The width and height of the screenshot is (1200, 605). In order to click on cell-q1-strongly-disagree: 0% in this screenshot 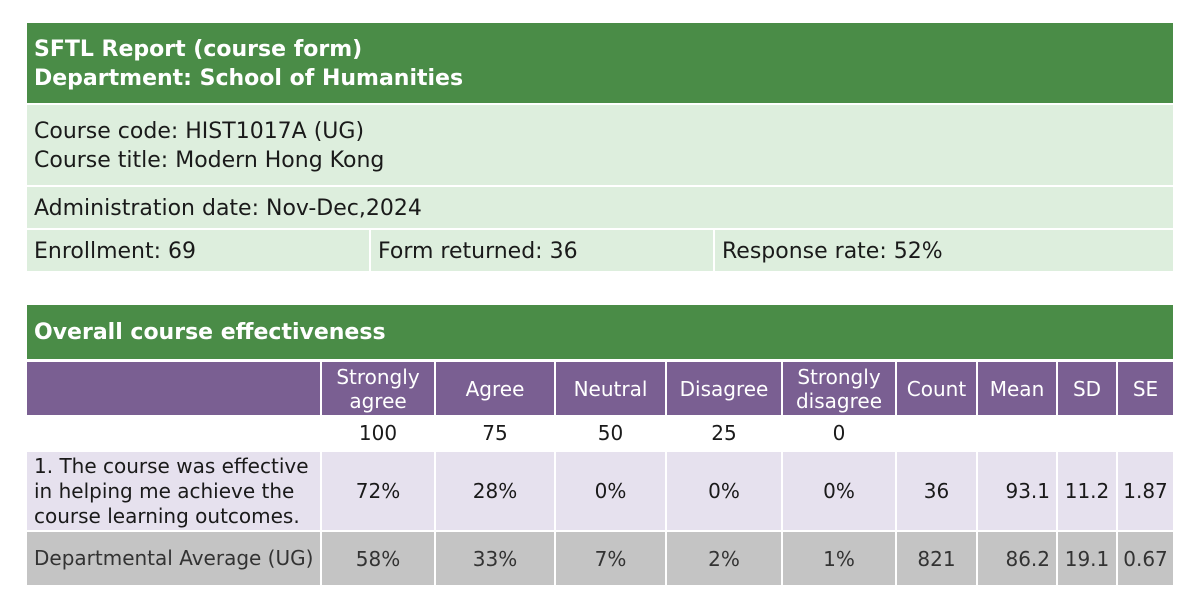, I will do `click(839, 491)`.